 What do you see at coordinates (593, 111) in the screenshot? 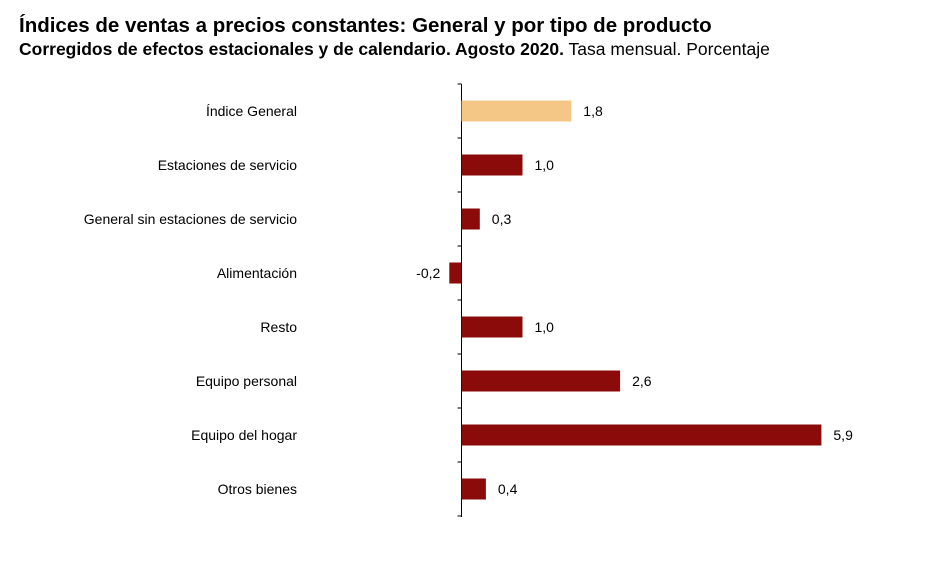
I see `value-label-0: 1,8` at bounding box center [593, 111].